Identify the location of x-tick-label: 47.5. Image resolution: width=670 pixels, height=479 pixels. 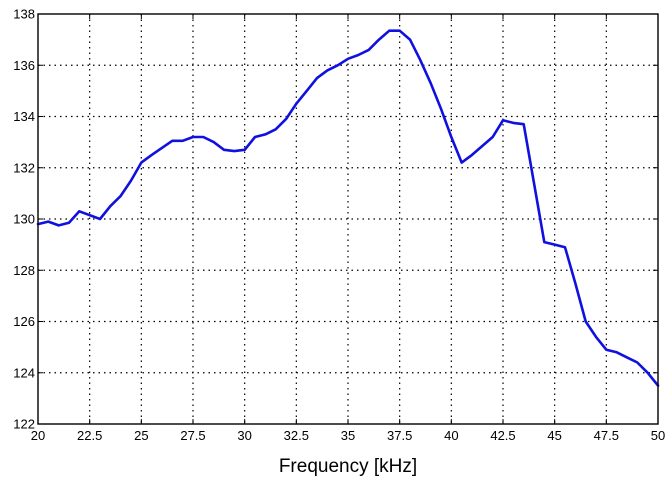
(606, 435).